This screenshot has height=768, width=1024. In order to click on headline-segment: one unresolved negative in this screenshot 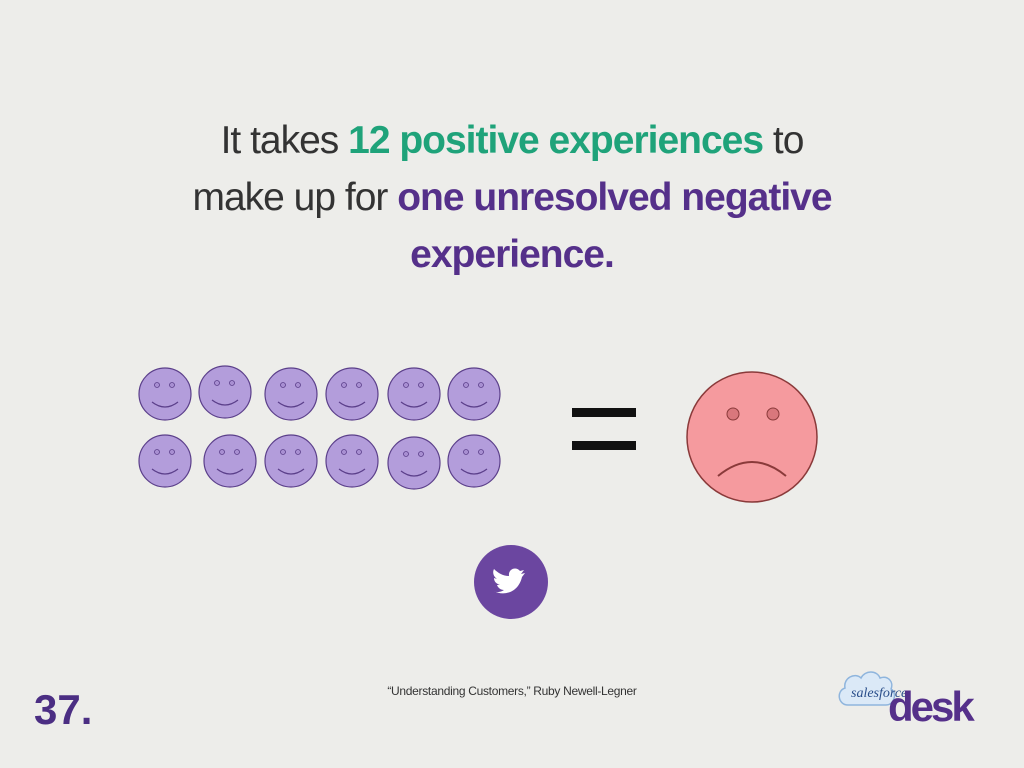, I will do `click(614, 197)`.